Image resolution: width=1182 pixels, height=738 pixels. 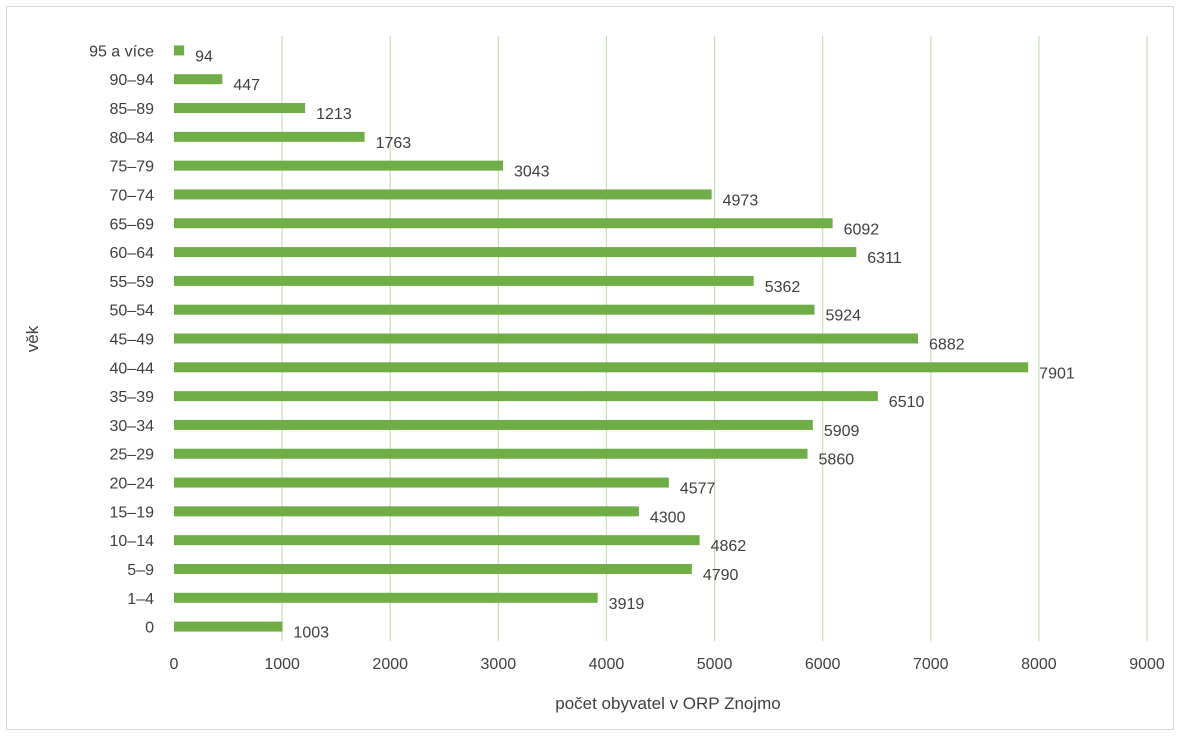 What do you see at coordinates (837, 460) in the screenshot?
I see `data-label: 5860` at bounding box center [837, 460].